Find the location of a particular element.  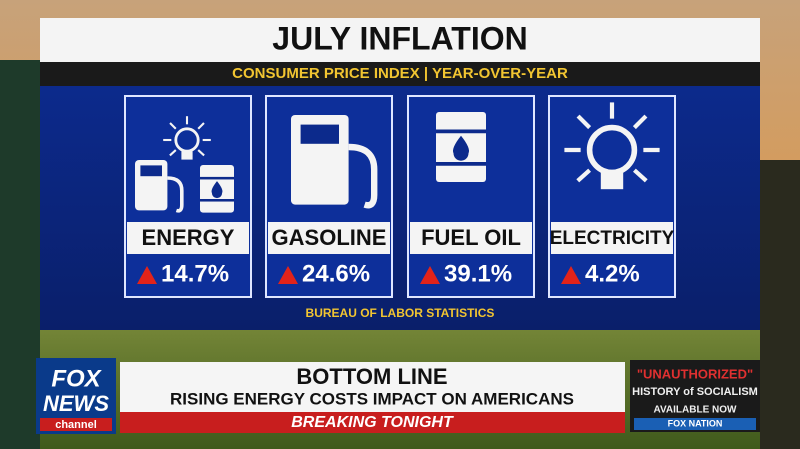

derrick-shape is located at coordinates (780, 304).